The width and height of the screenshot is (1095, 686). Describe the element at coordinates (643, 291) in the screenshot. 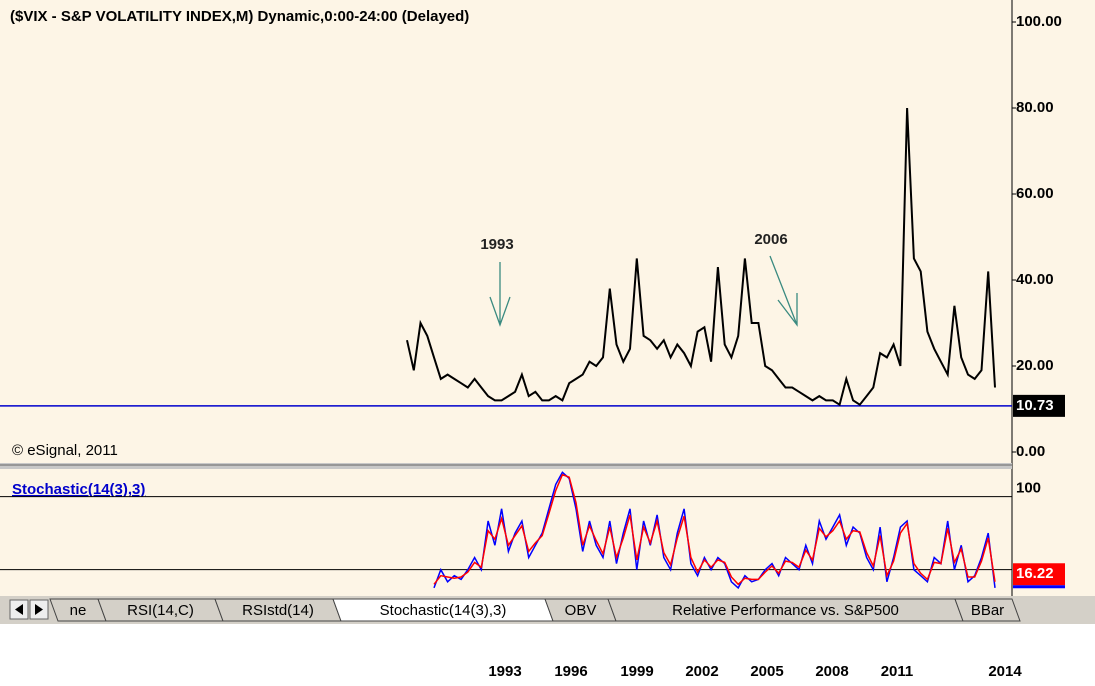

I see `arrows` at that location.